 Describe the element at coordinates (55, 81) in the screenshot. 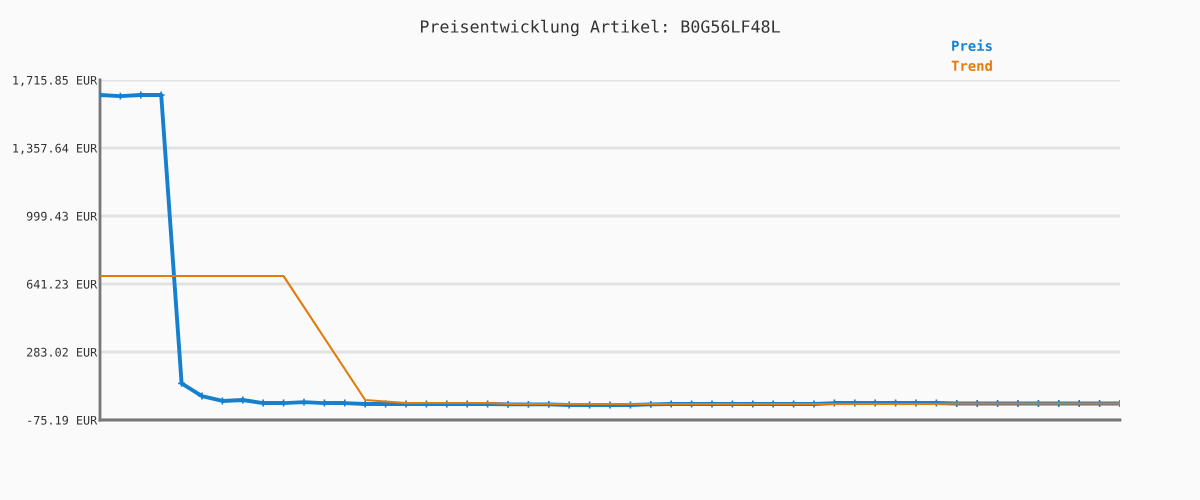

I see `y-tick-label: 1,715.85 EUR` at that location.